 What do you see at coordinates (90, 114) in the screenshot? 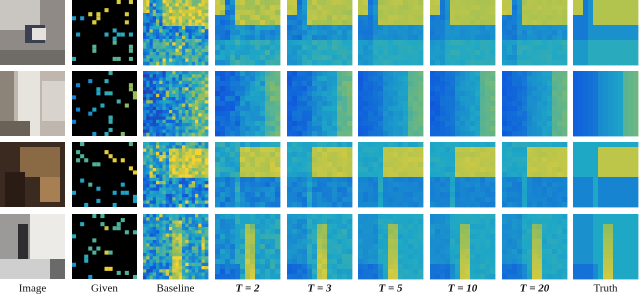
I see `sparse-sample` at bounding box center [90, 114].